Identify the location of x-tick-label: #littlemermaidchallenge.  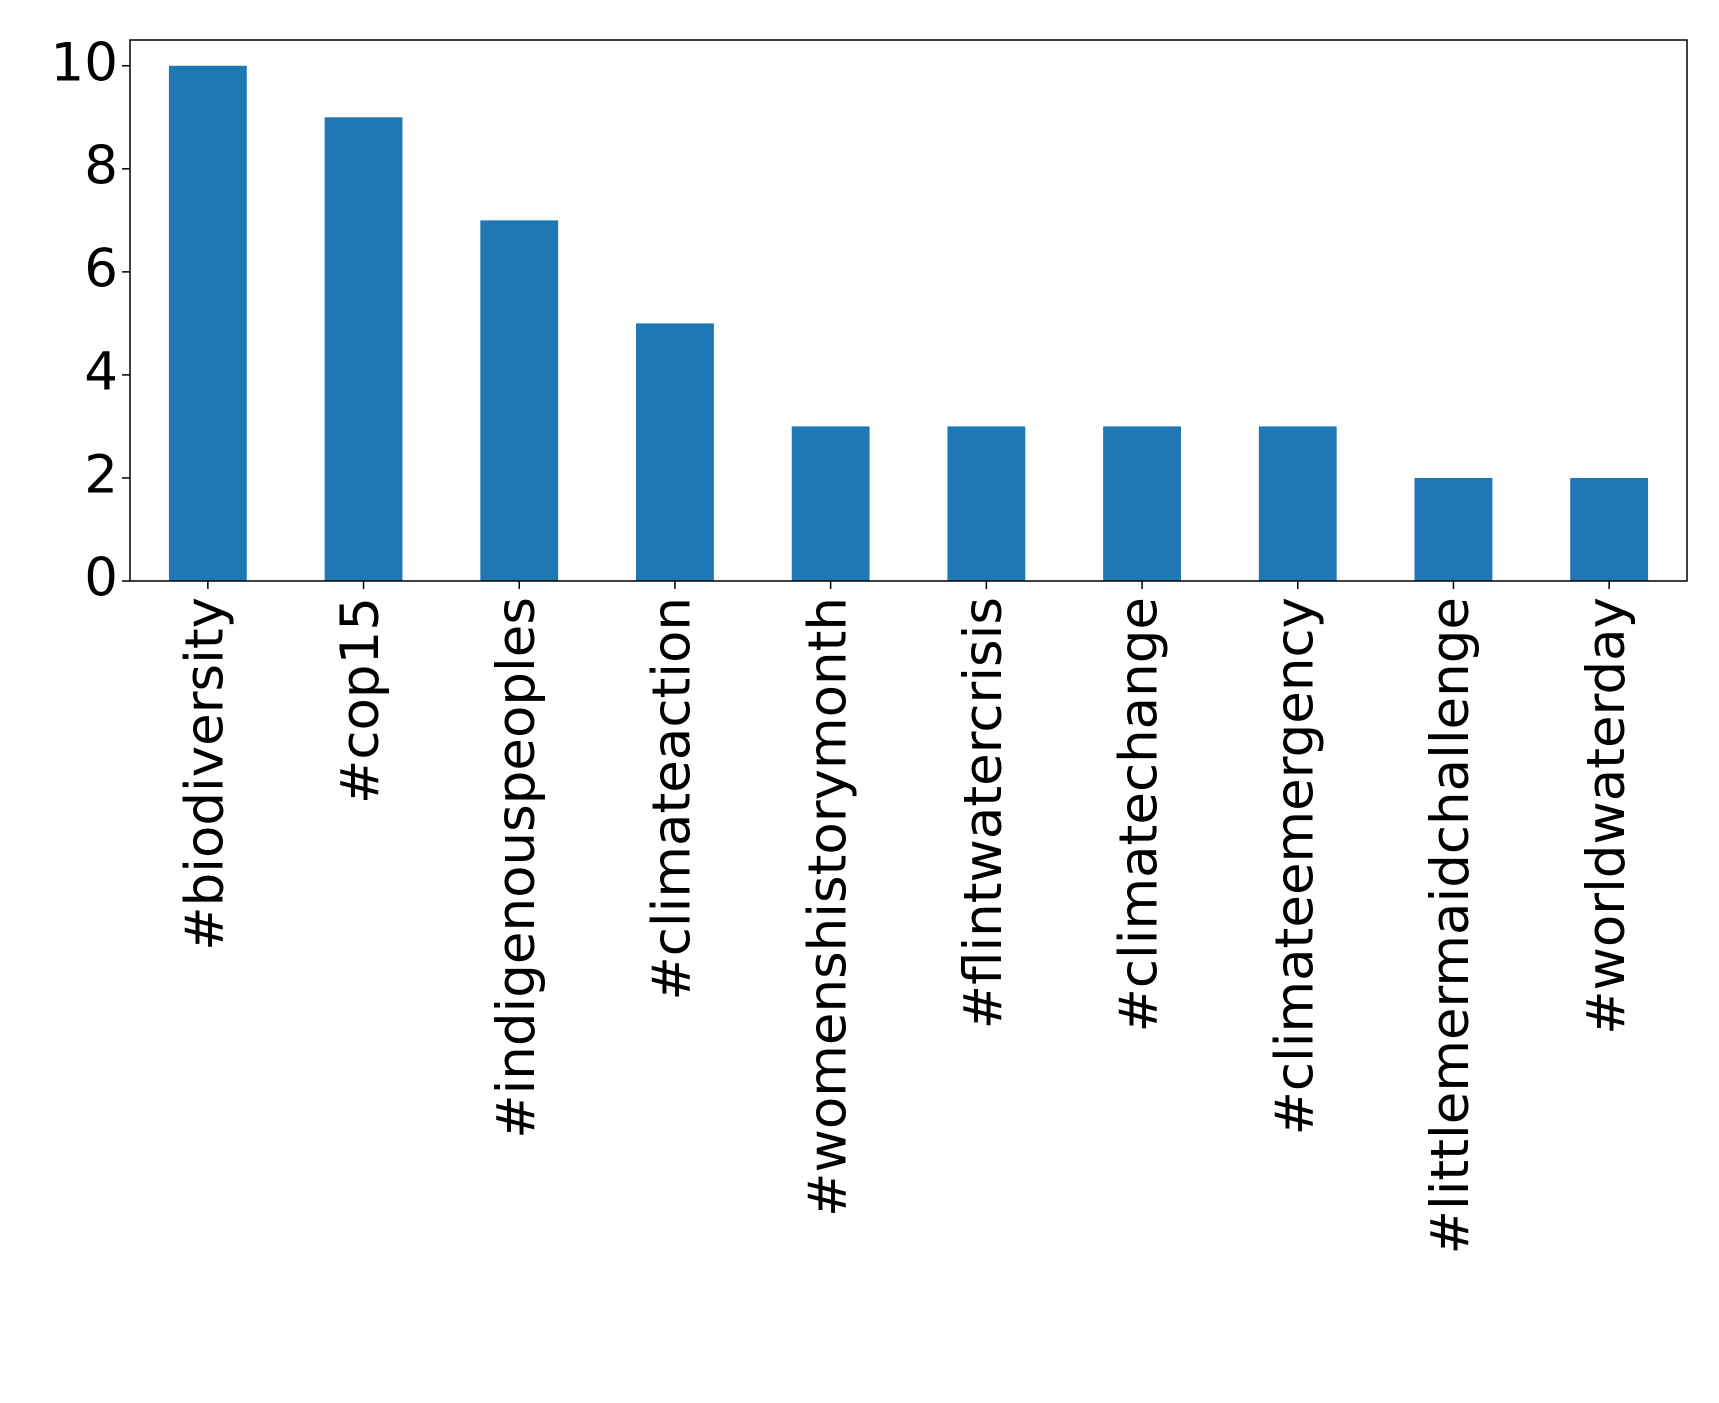
(1450, 925).